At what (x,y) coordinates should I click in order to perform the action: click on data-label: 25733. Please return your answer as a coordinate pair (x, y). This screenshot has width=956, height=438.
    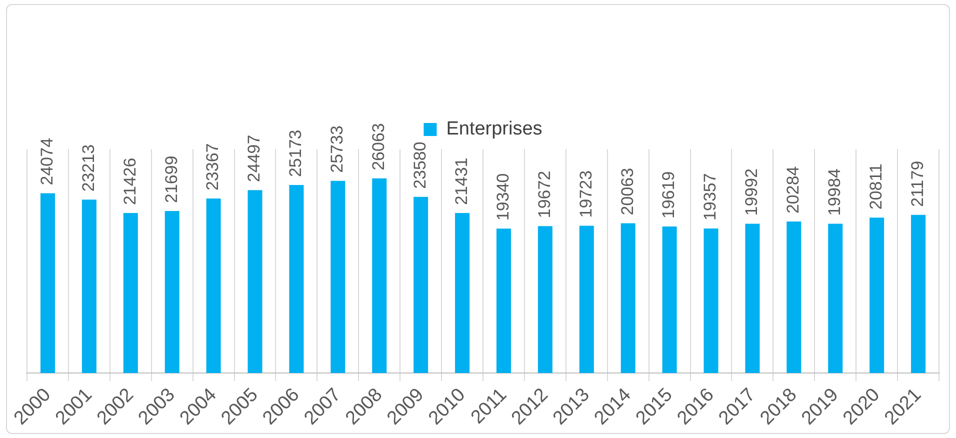
    Looking at the image, I should click on (337, 149).